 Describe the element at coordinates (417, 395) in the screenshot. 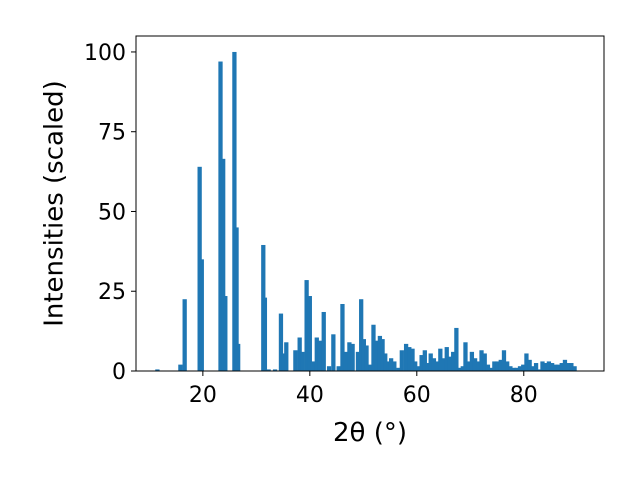

I see `x-tick-label: 60` at that location.